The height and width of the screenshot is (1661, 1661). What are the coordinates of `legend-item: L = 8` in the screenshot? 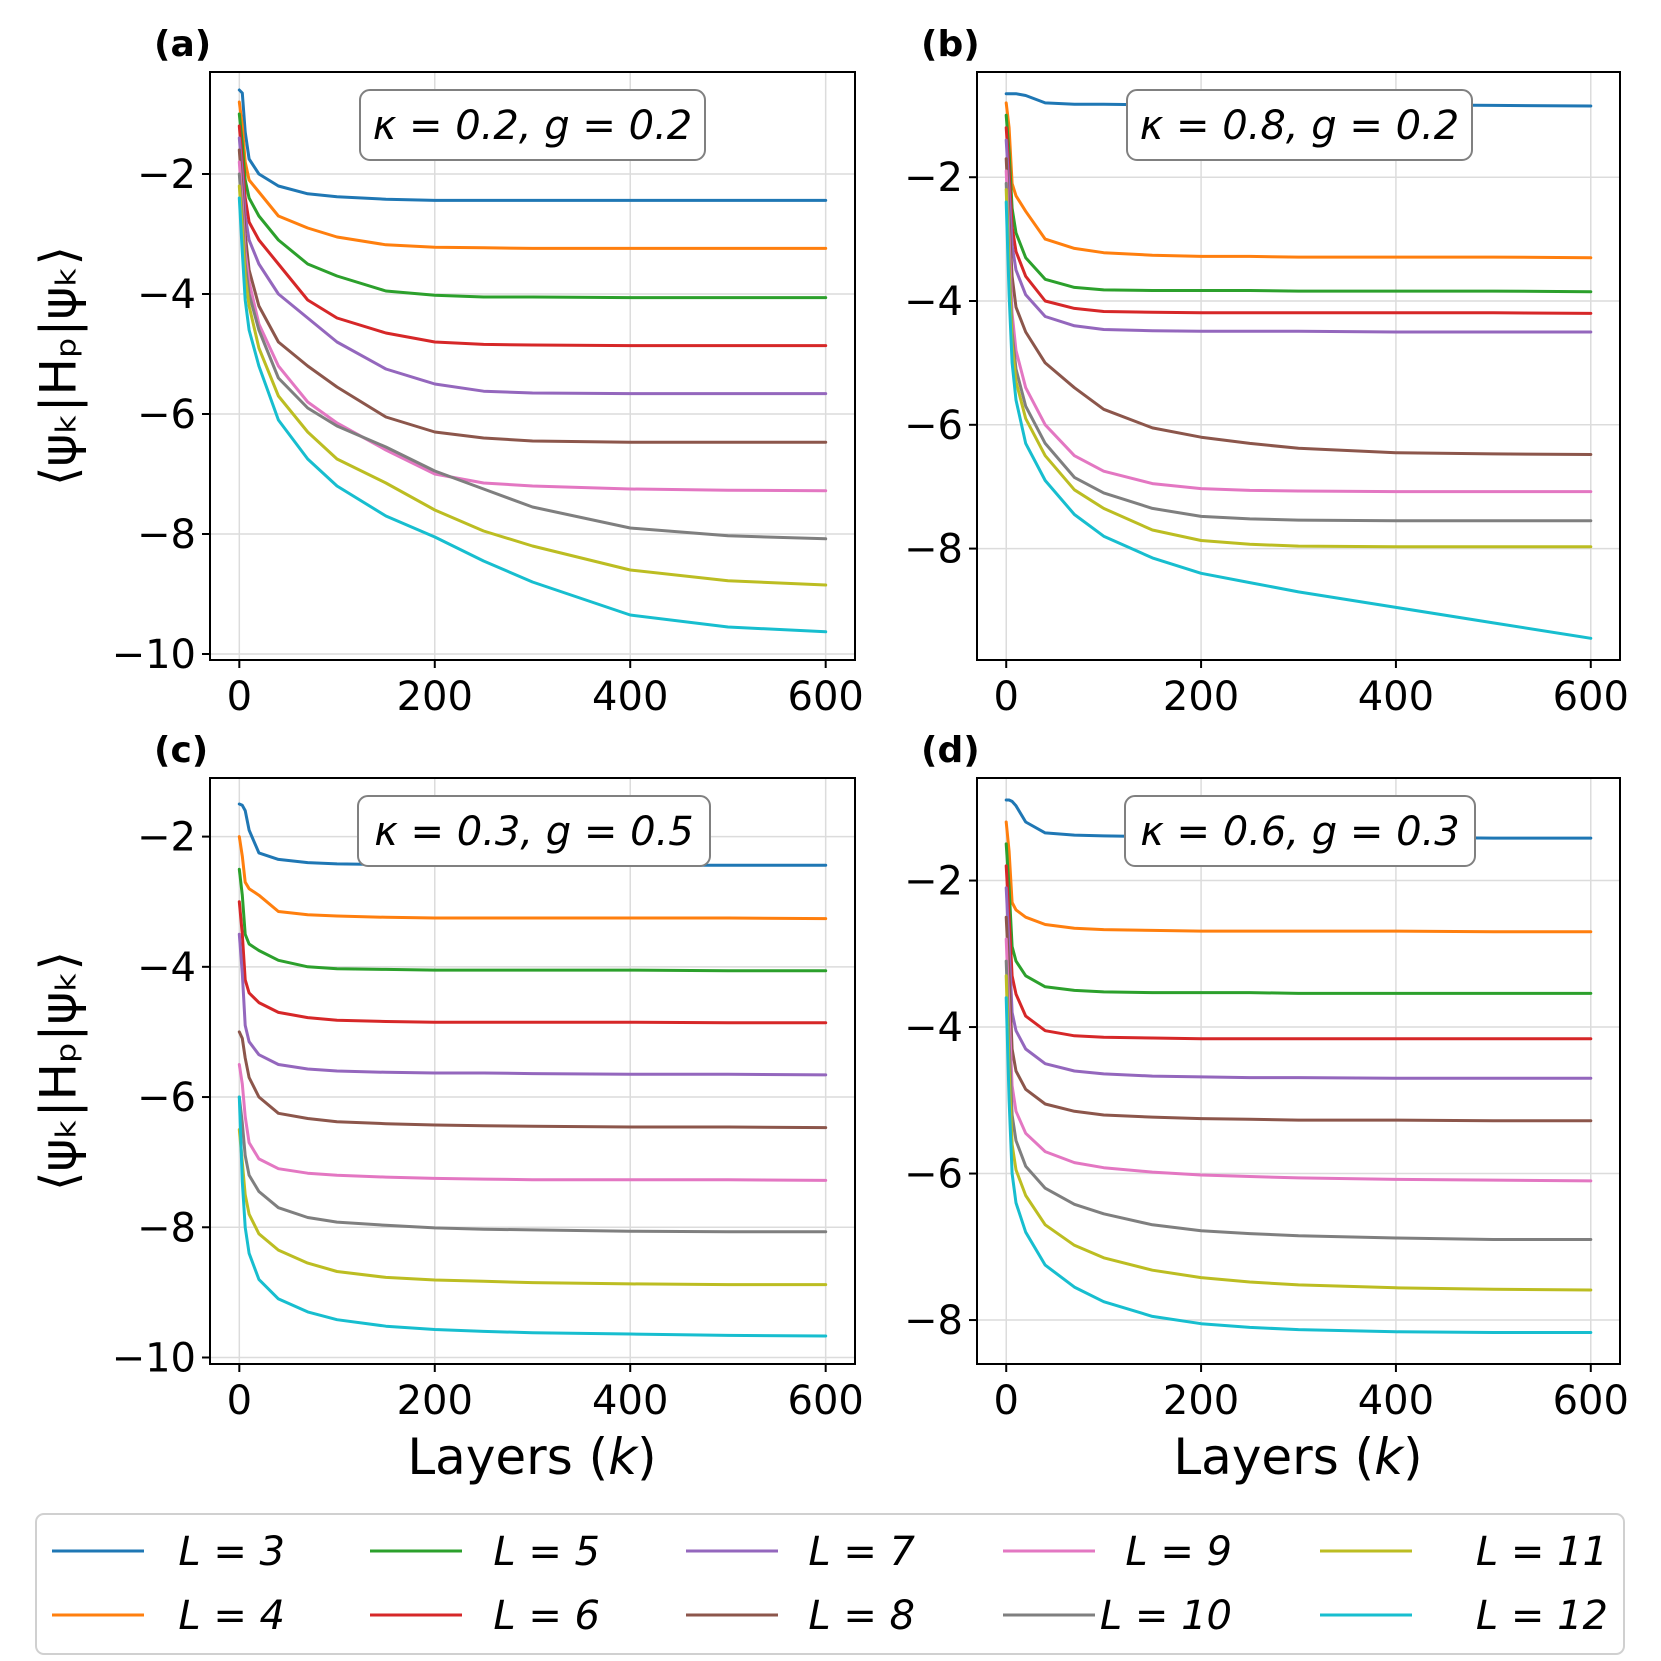 It's located at (800, 1616).